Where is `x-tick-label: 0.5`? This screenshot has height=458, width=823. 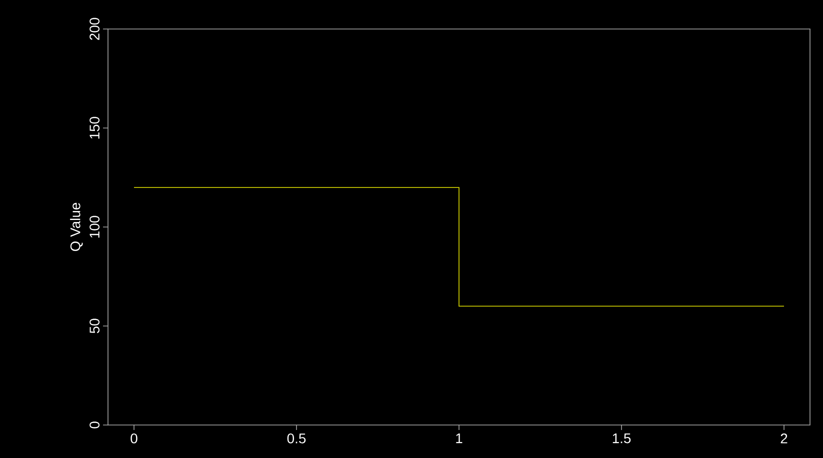 x-tick-label: 0.5 is located at coordinates (296, 438).